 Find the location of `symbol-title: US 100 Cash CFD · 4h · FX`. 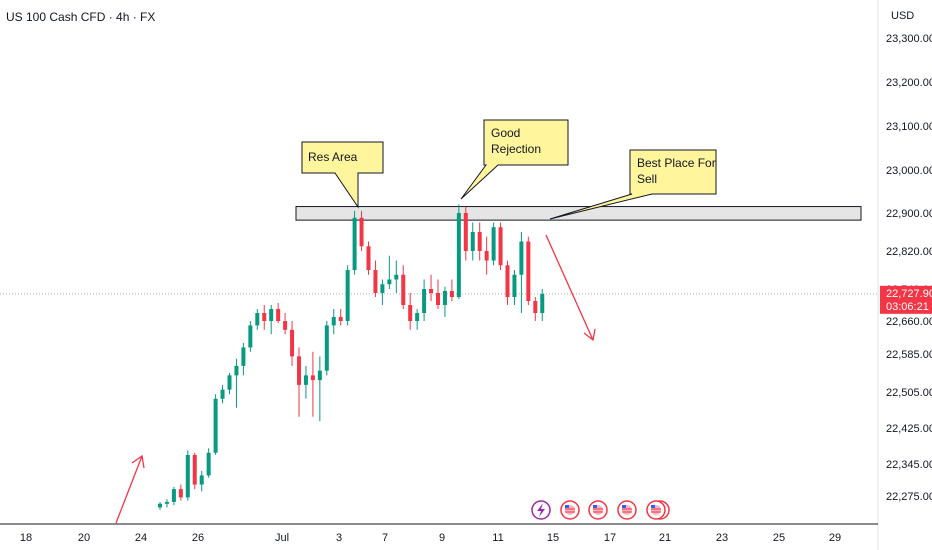

symbol-title: US 100 Cash CFD · 4h · FX is located at coordinates (81, 17).